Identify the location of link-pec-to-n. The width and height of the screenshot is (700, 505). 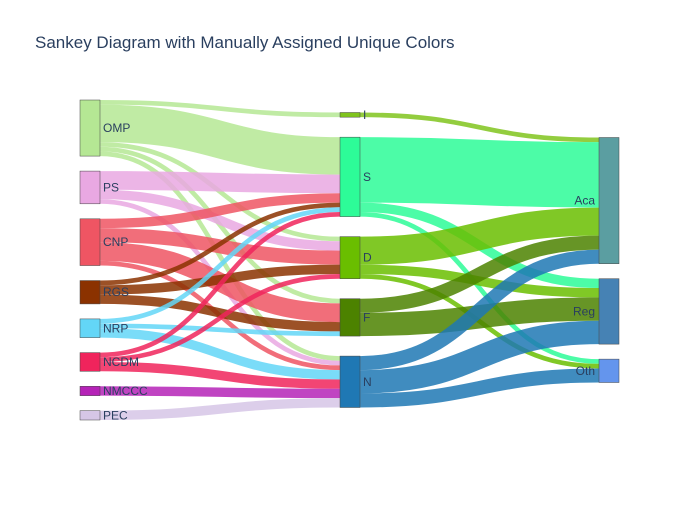
(220, 409).